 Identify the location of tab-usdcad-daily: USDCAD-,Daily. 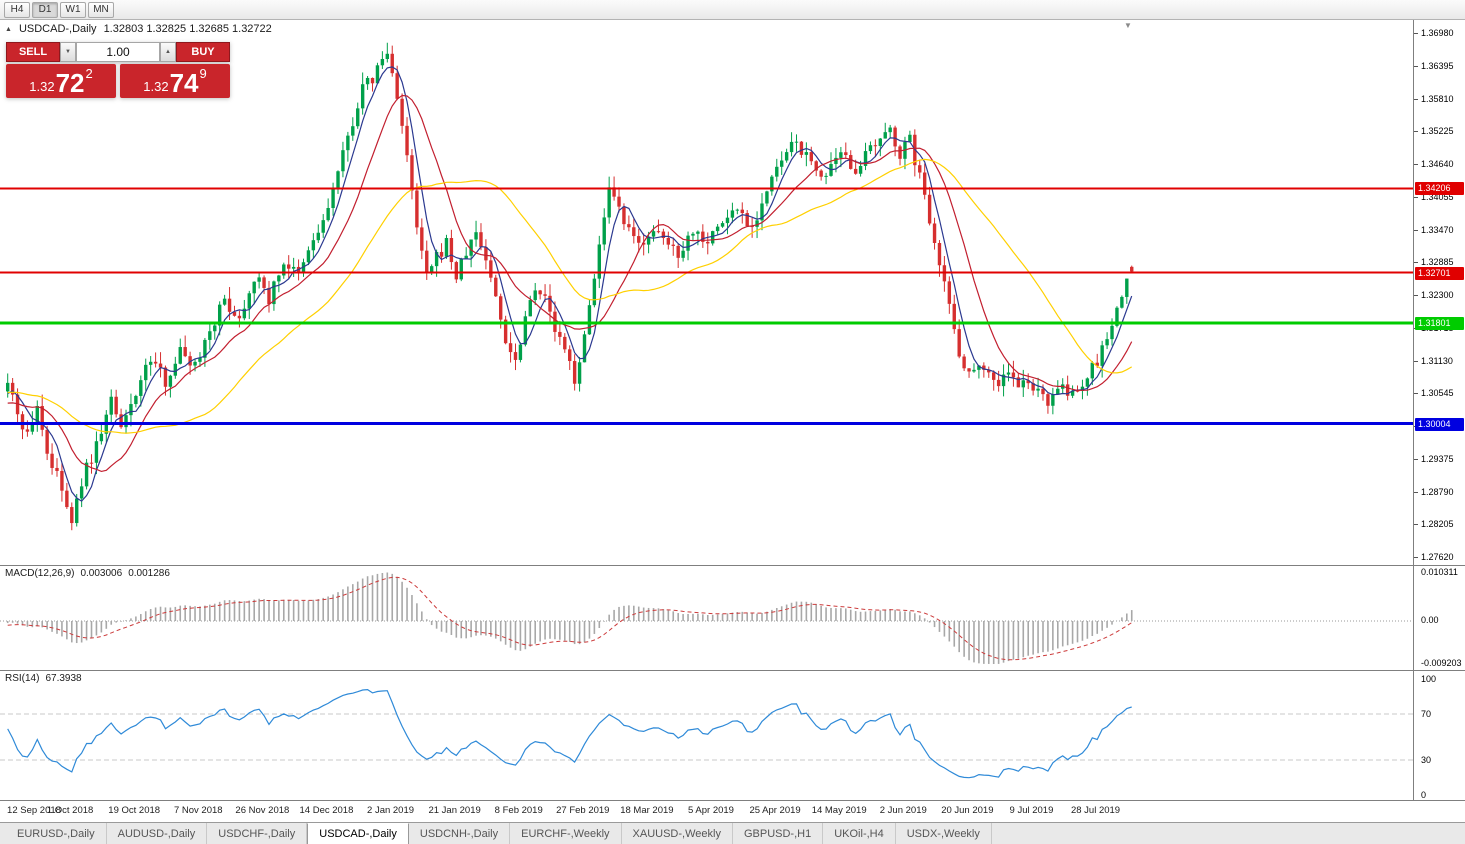
(358, 833).